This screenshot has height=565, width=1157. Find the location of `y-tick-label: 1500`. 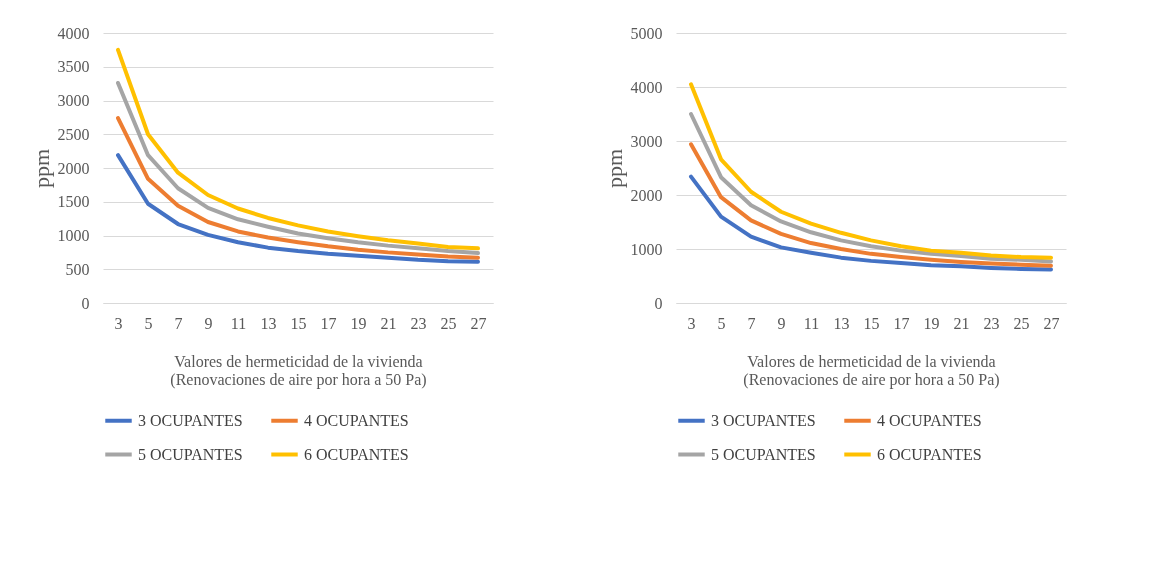

y-tick-label: 1500 is located at coordinates (73, 202).